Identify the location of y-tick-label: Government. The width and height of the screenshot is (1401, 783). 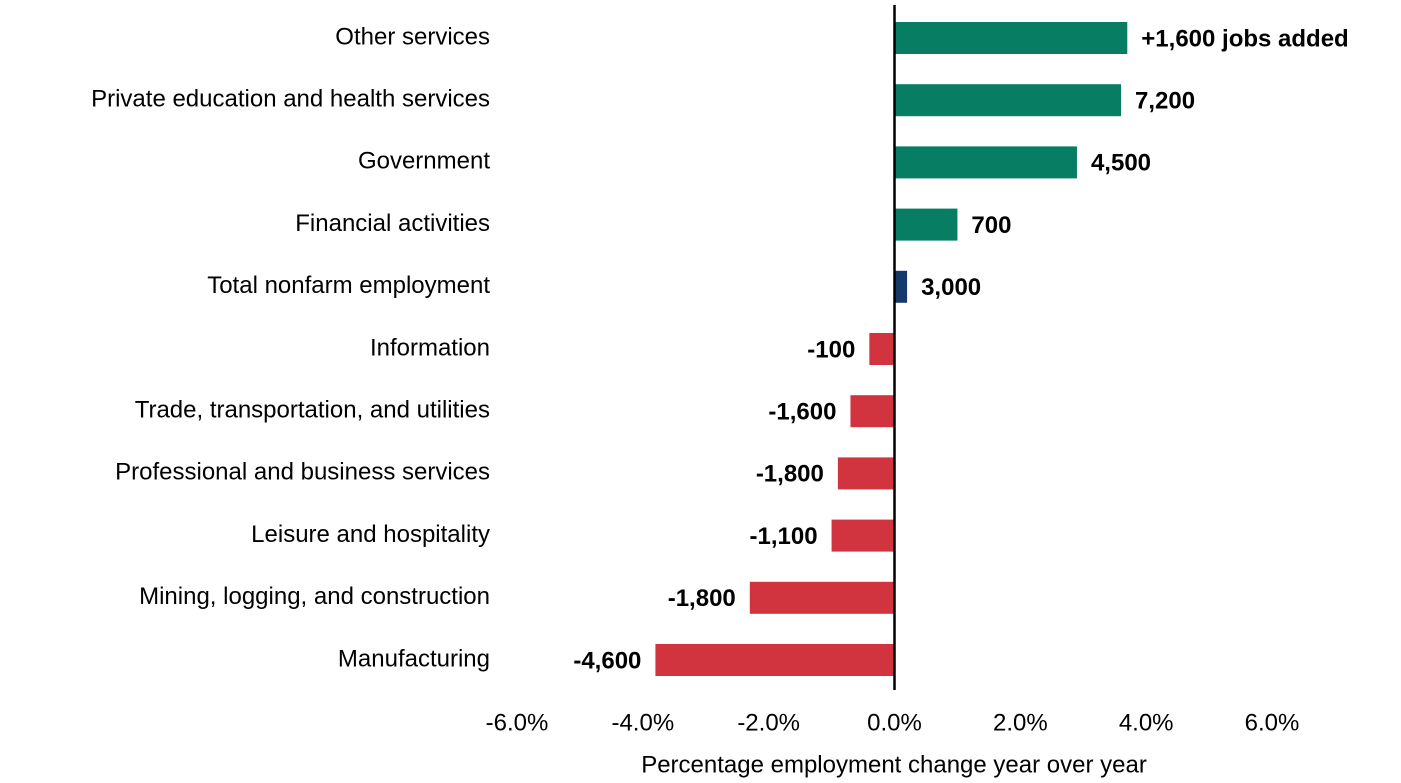
(424, 161).